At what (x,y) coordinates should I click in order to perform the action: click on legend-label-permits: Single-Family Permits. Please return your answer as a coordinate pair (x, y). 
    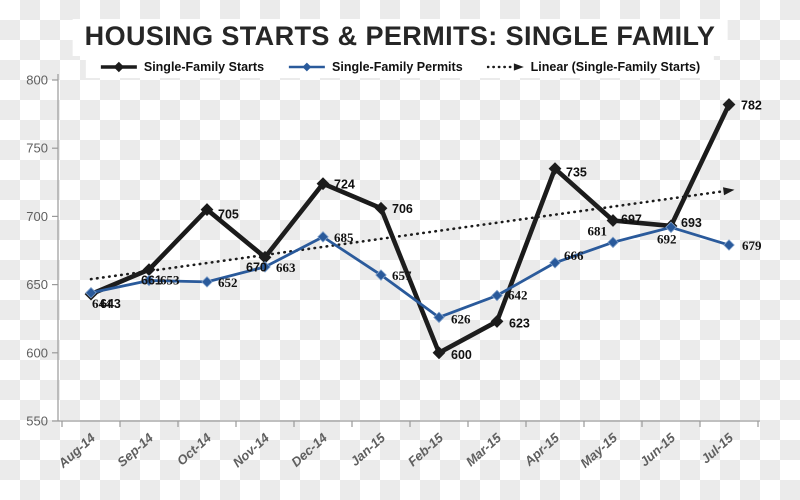
    Looking at the image, I should click on (397, 67).